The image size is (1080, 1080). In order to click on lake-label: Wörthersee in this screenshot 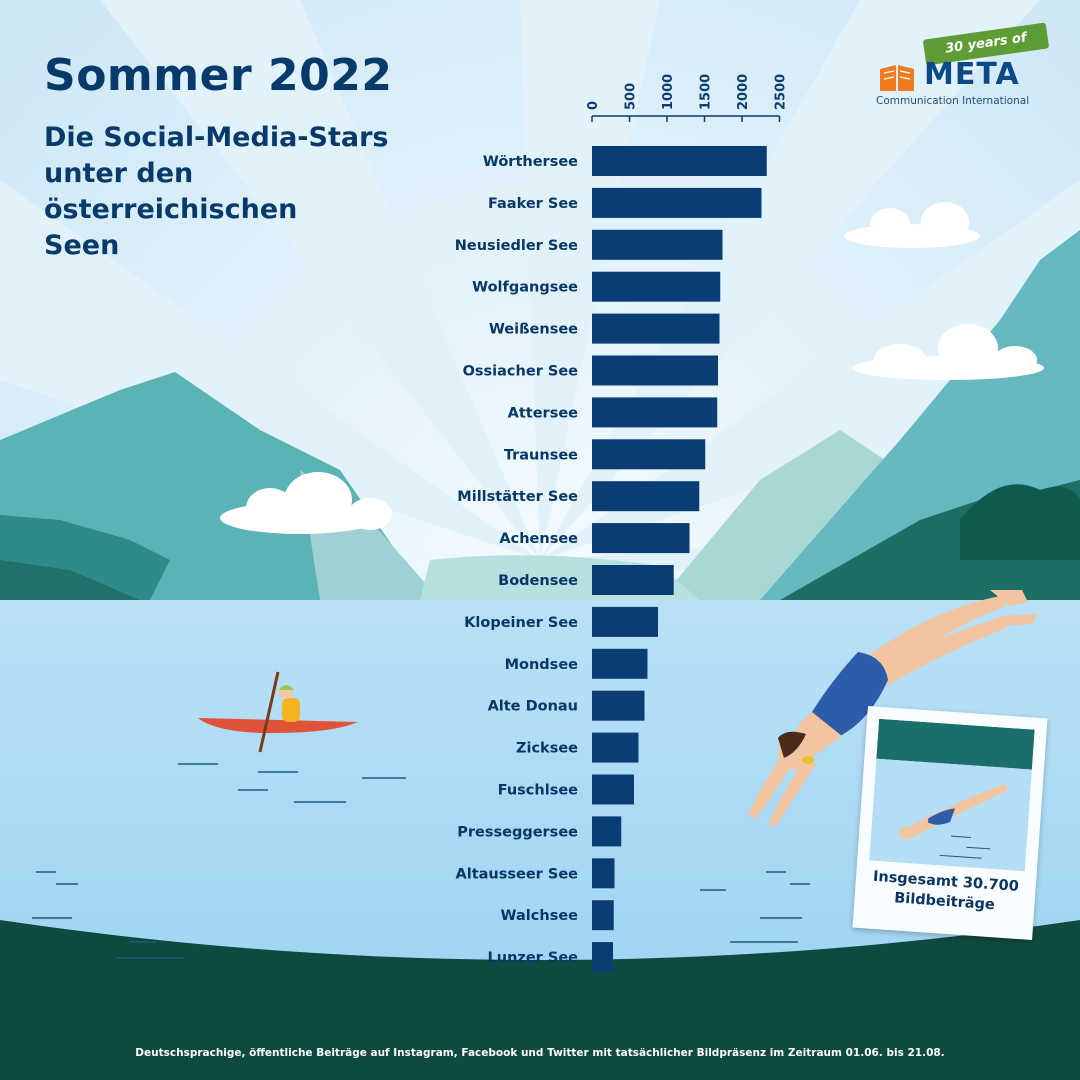, I will do `click(530, 162)`.